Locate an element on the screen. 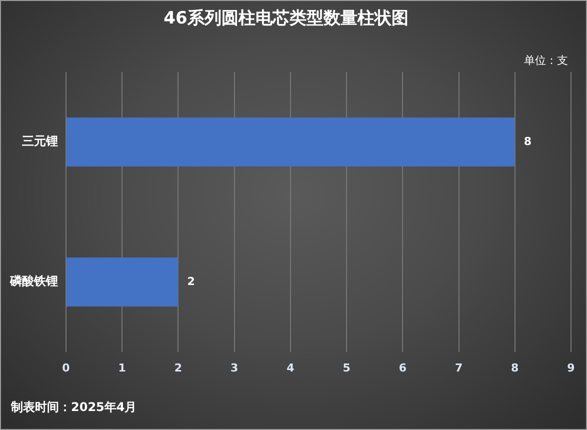 The height and width of the screenshot is (430, 587). x-tick-label: 0 is located at coordinates (66, 367).